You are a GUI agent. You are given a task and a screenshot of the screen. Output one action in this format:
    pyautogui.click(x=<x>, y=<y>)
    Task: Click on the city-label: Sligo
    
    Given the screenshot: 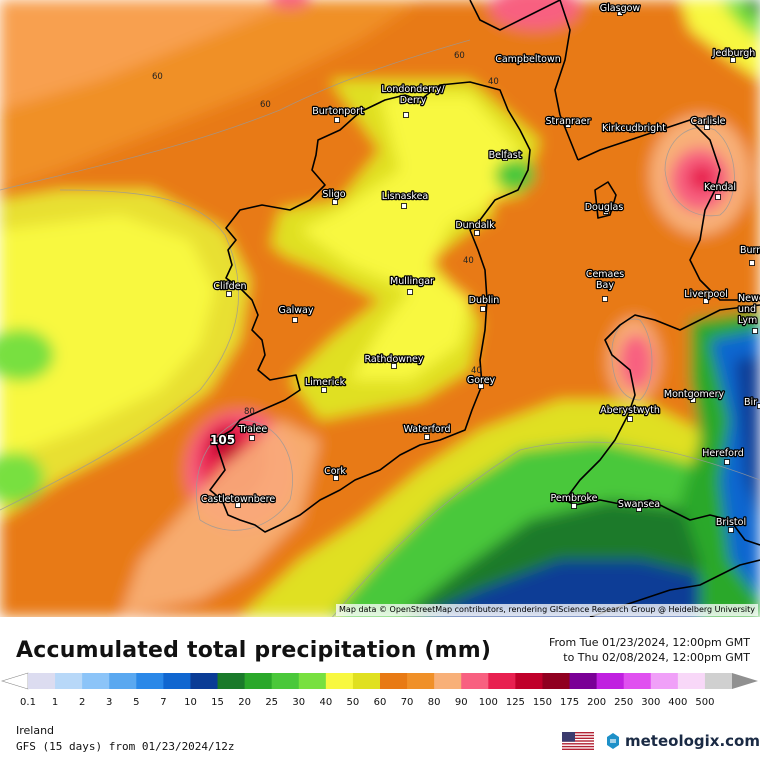 What is the action you would take?
    pyautogui.click(x=333, y=194)
    